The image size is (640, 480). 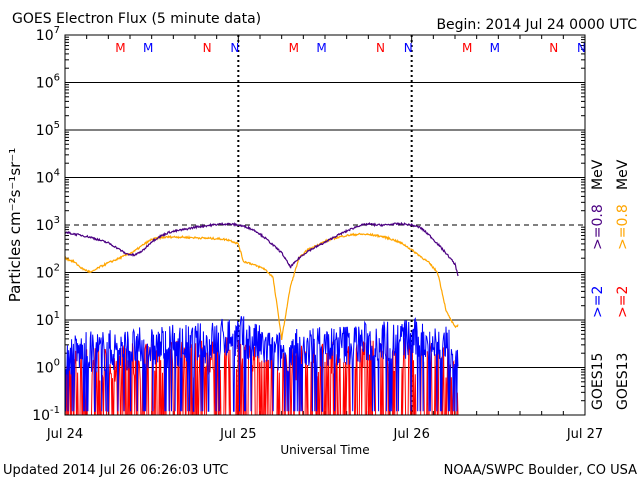 I want to click on y-tick-label-8: 10⁷, so click(x=48, y=34).